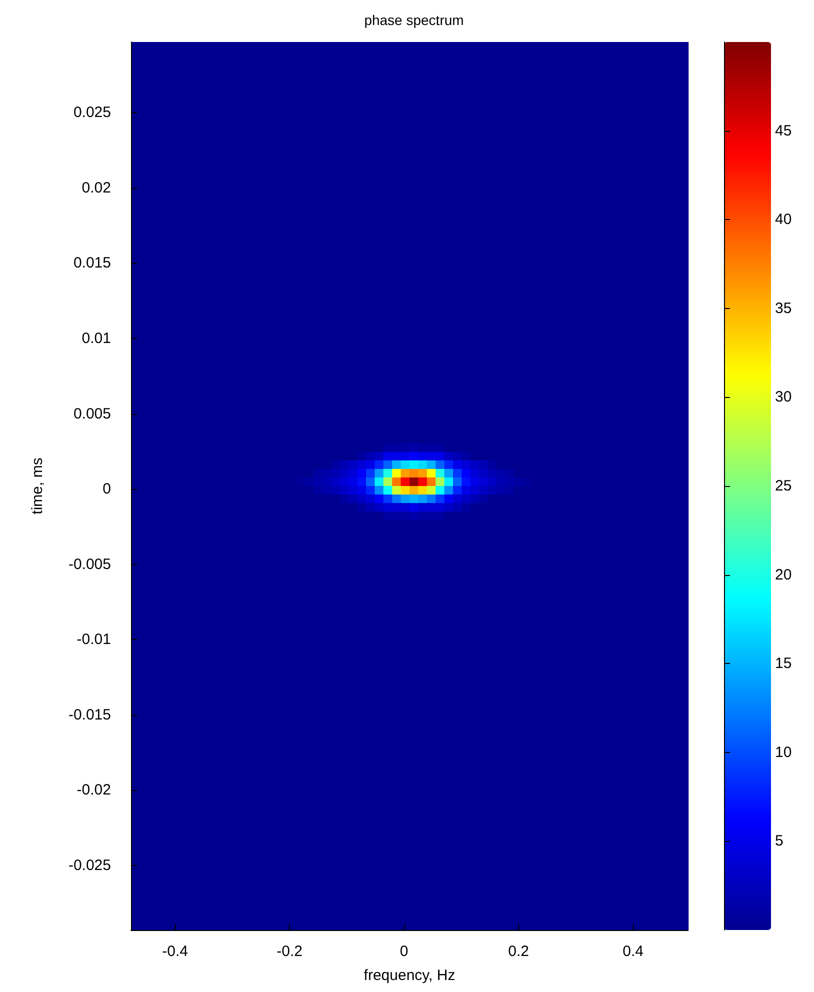 This screenshot has height=992, width=814. I want to click on color-bar-label: 40, so click(783, 219).